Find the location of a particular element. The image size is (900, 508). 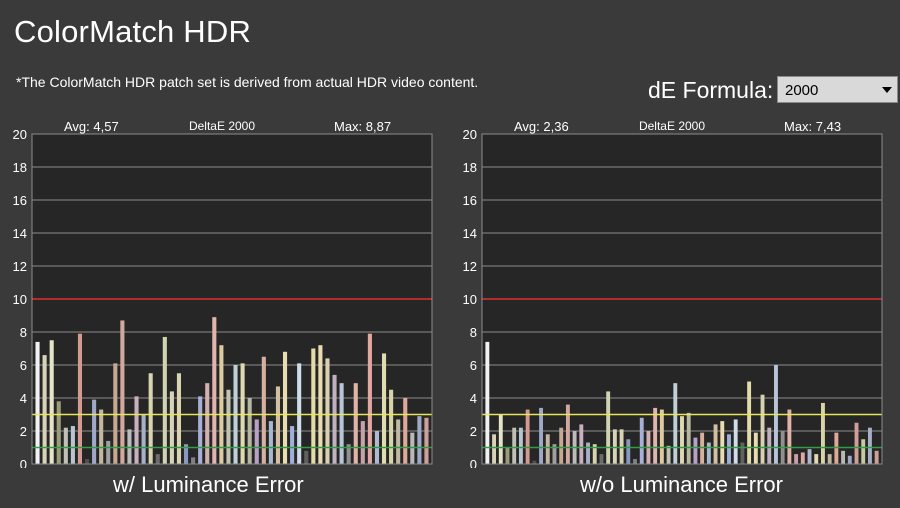

c1-y-tick-label: 4 is located at coordinates (473, 398).